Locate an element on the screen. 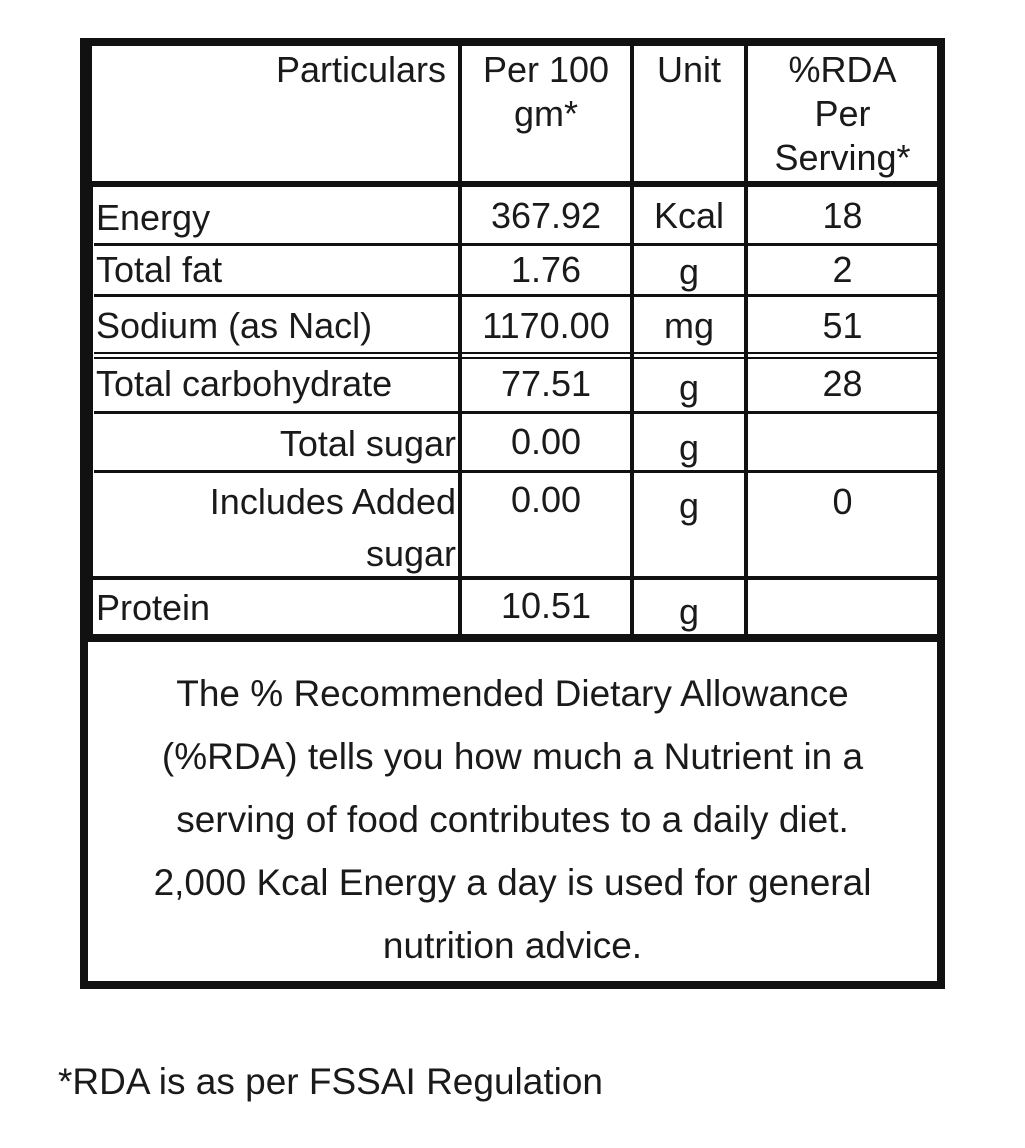 Image resolution: width=1025 pixels, height=1148 pixels. rule-under-fat is located at coordinates (515, 295).